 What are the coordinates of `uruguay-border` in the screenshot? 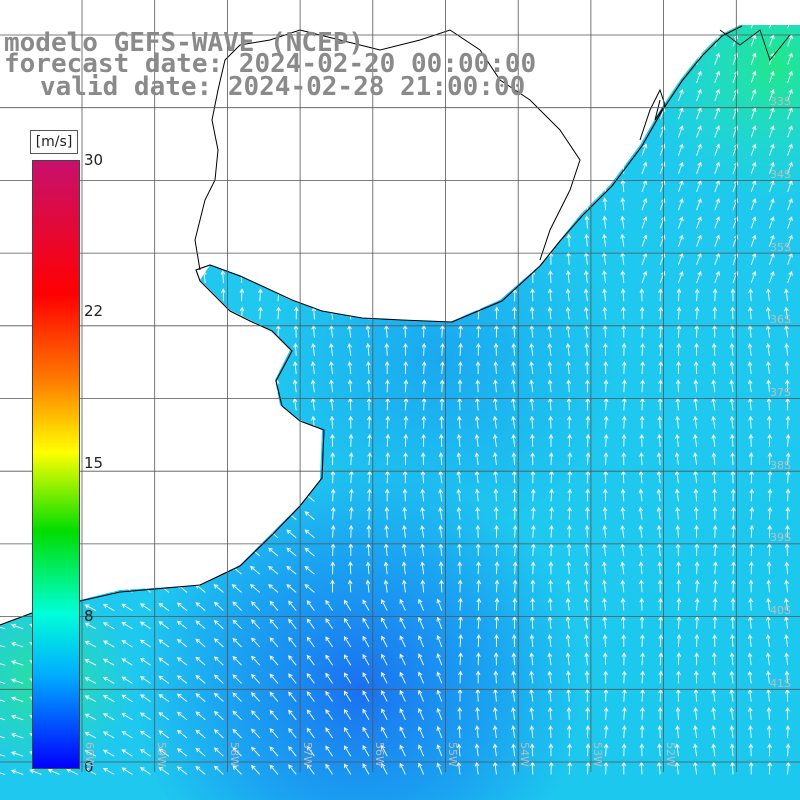 It's located at (387, 150).